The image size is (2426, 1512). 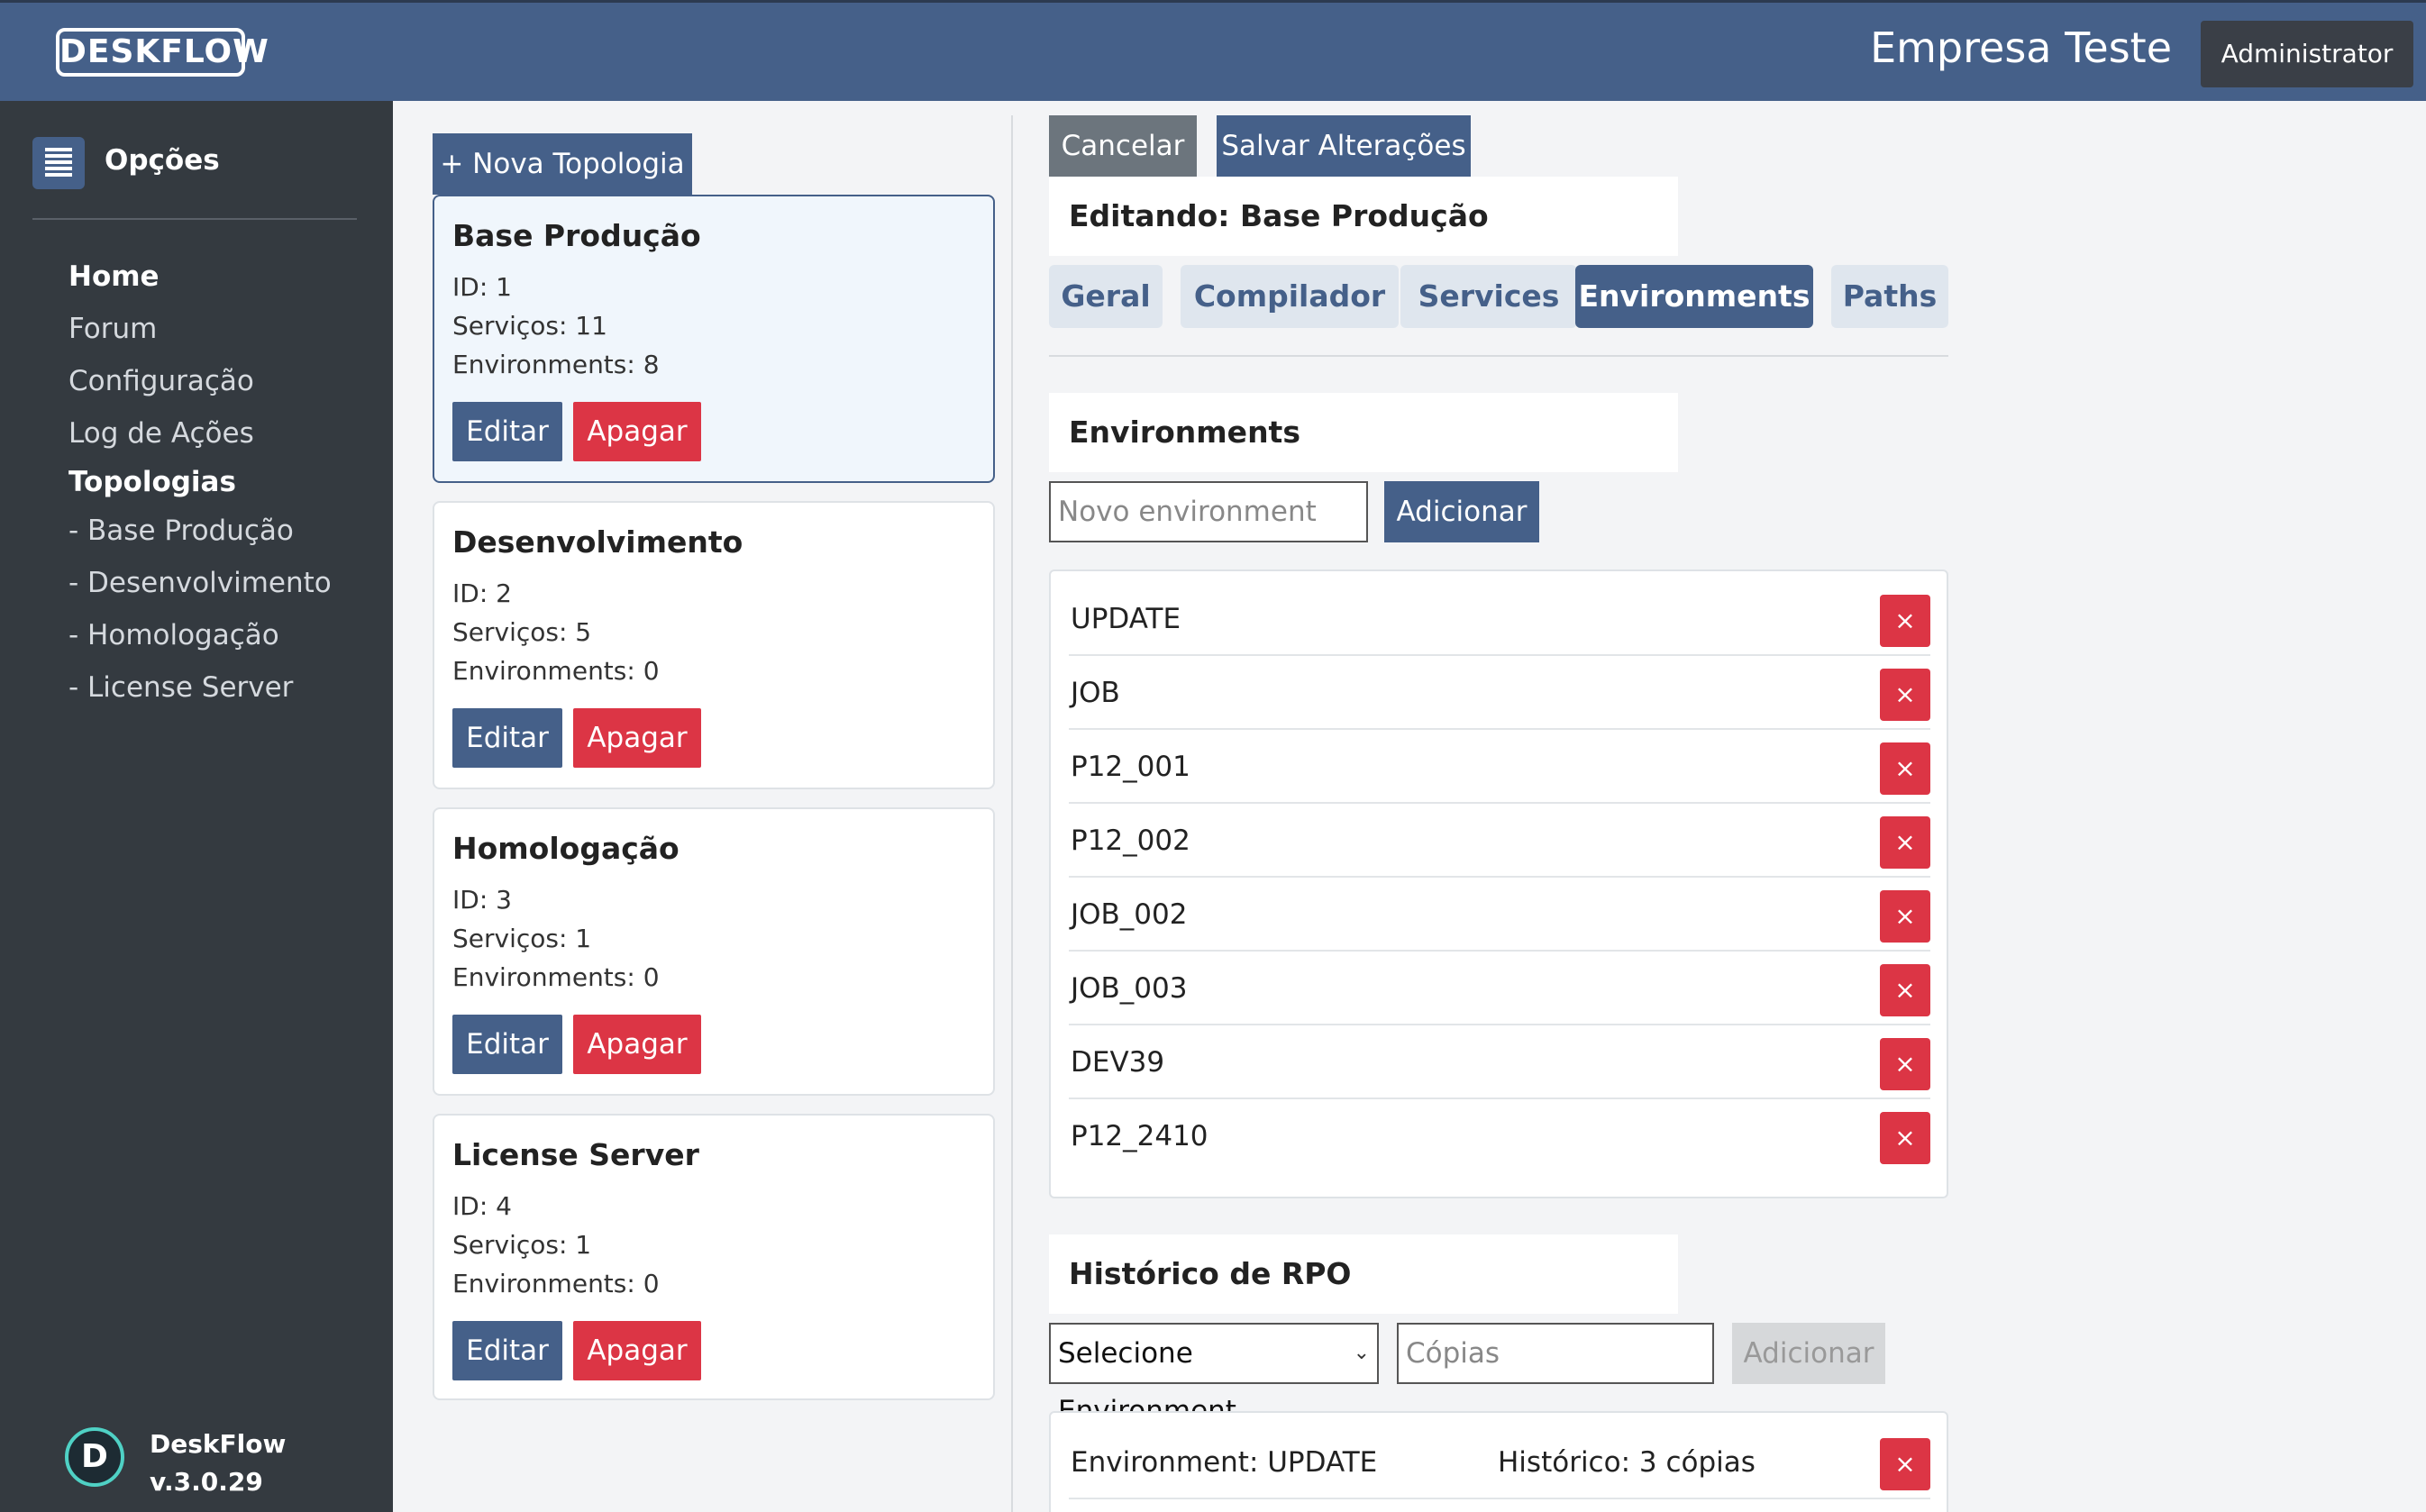 I want to click on add-rpo-history-button: Adicionar, so click(x=1808, y=1353).